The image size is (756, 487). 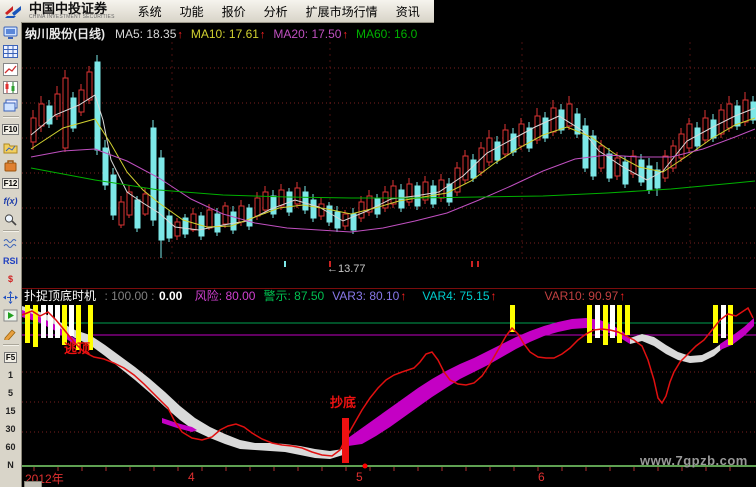 I want to click on sidebar-item-wave, so click(x=11, y=243).